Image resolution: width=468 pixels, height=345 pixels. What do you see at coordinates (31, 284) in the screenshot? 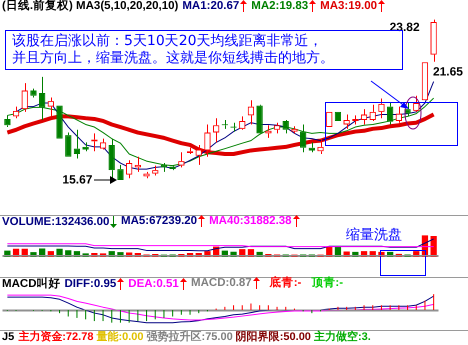
I see `chart-title: MACD叫好` at bounding box center [31, 284].